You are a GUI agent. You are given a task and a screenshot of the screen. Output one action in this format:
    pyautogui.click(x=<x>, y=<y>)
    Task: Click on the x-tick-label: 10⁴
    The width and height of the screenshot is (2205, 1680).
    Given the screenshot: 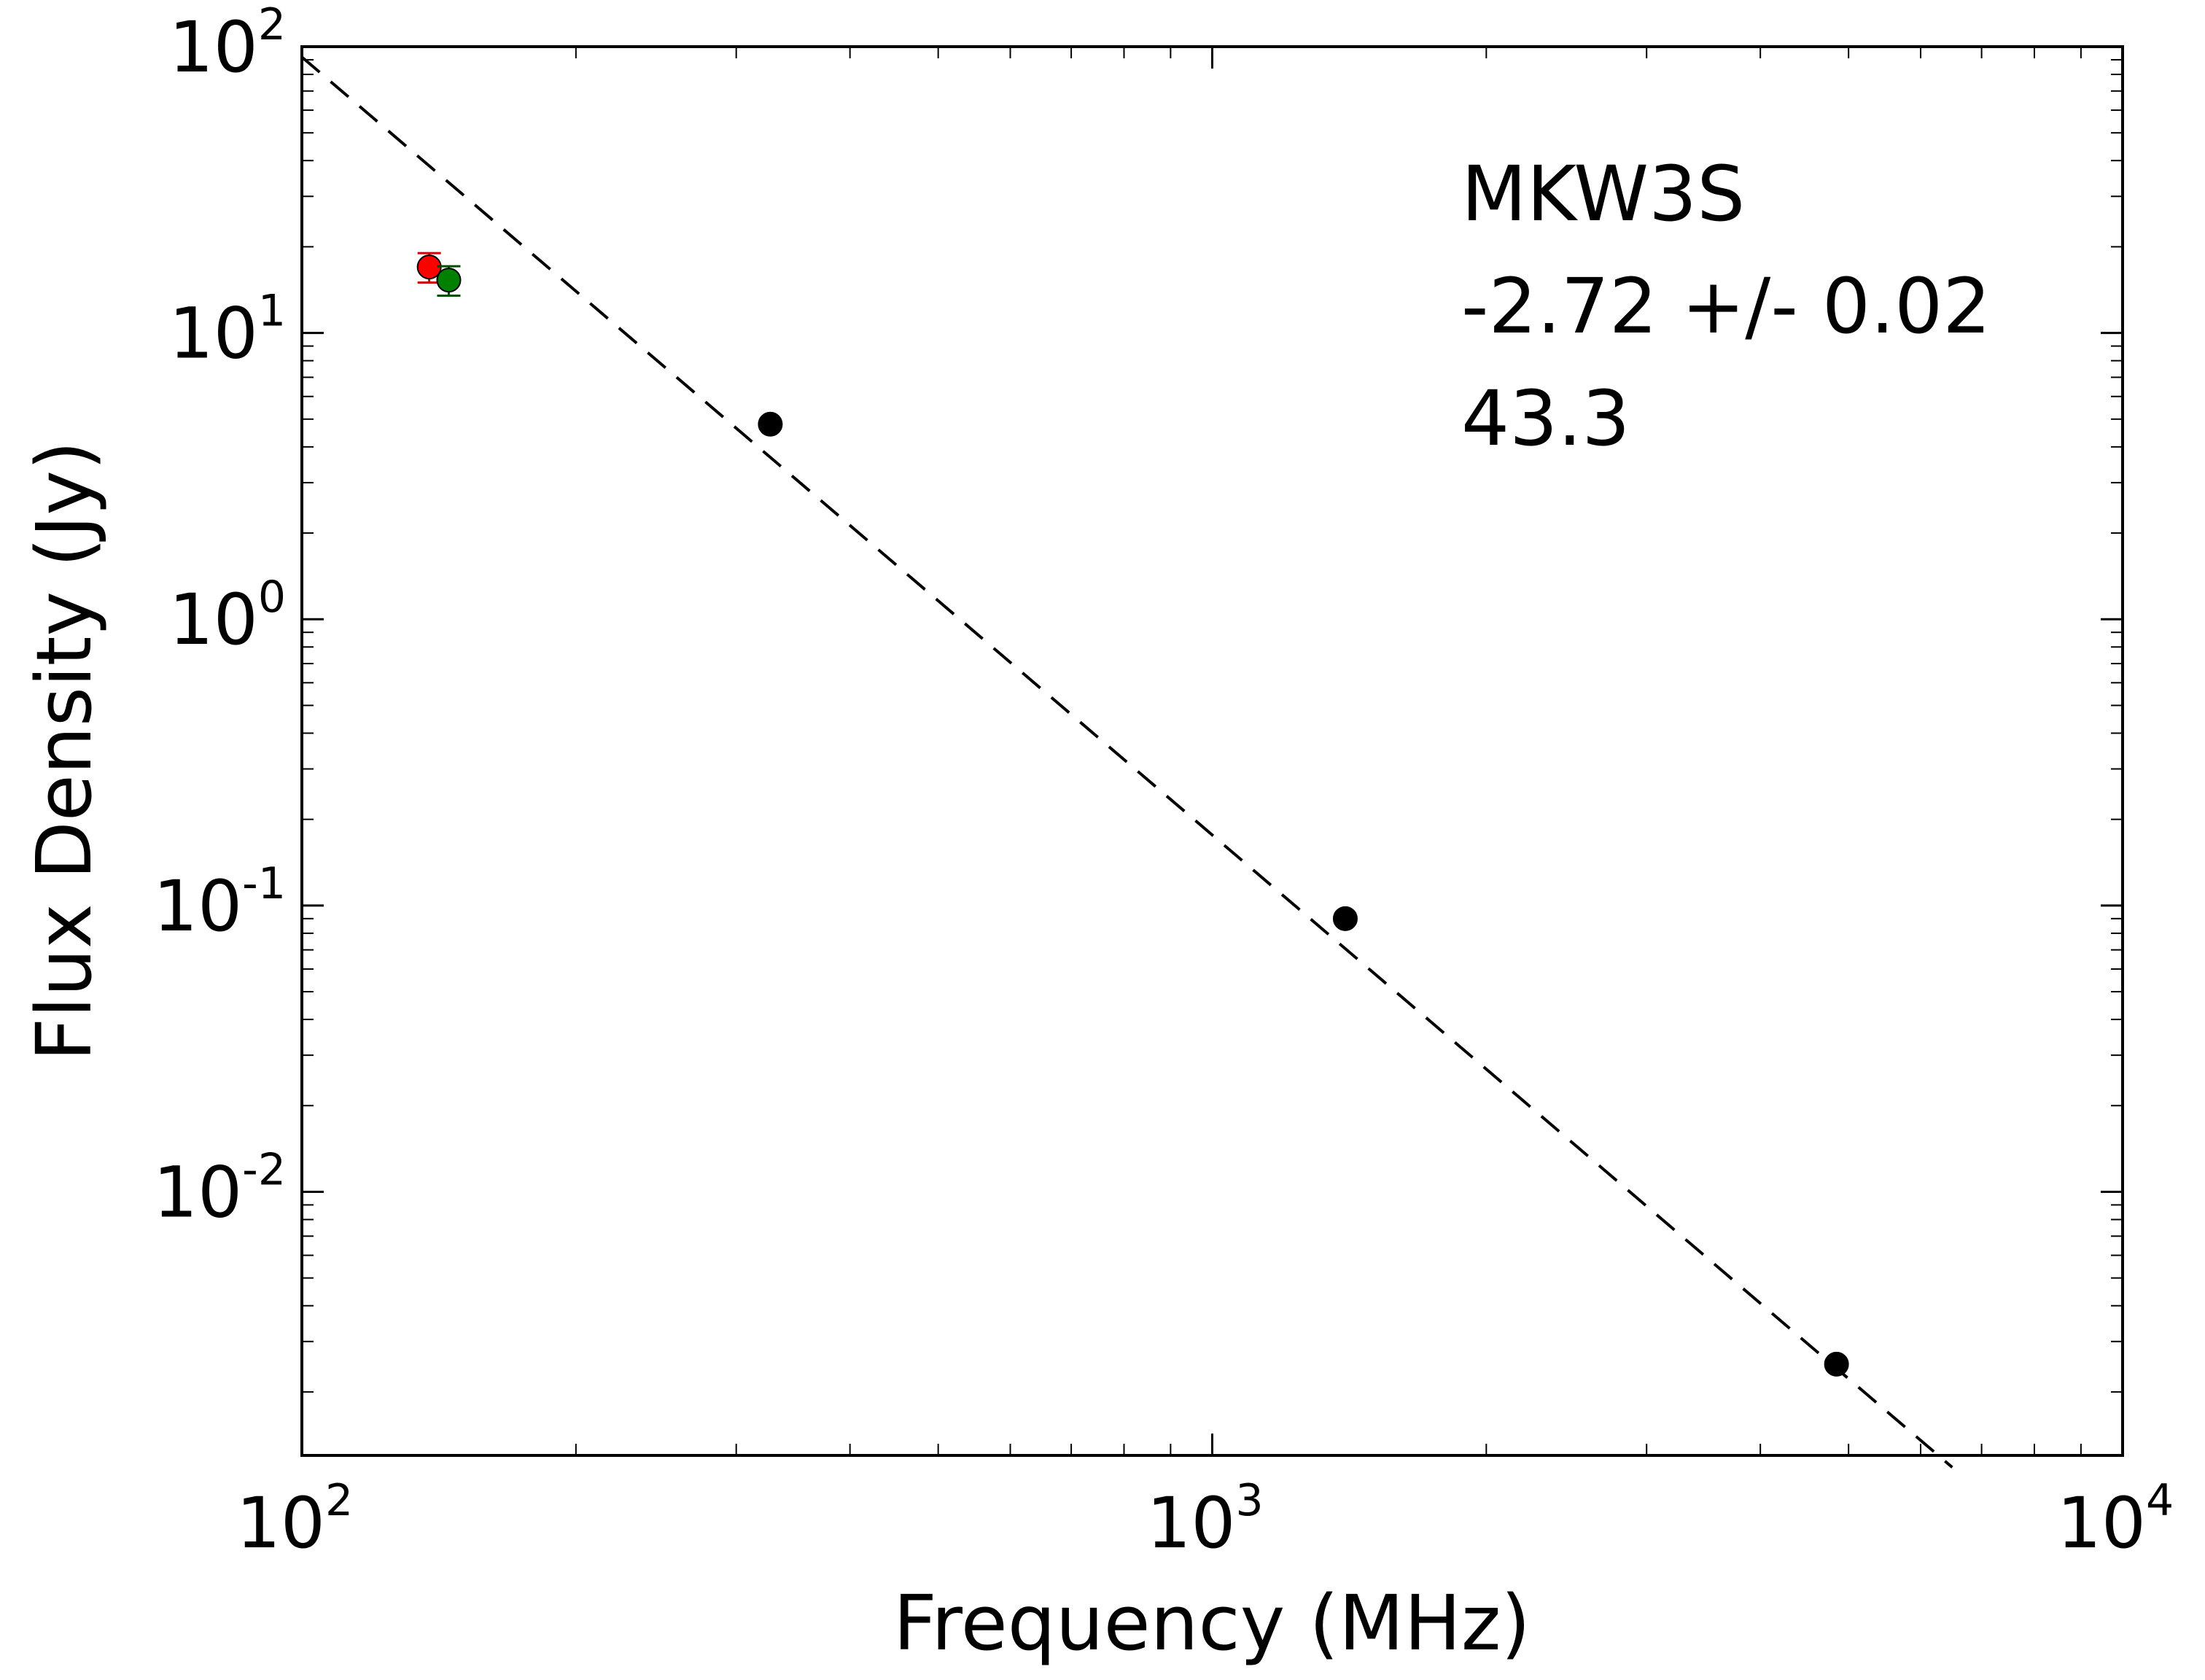 What is the action you would take?
    pyautogui.click(x=2115, y=1519)
    